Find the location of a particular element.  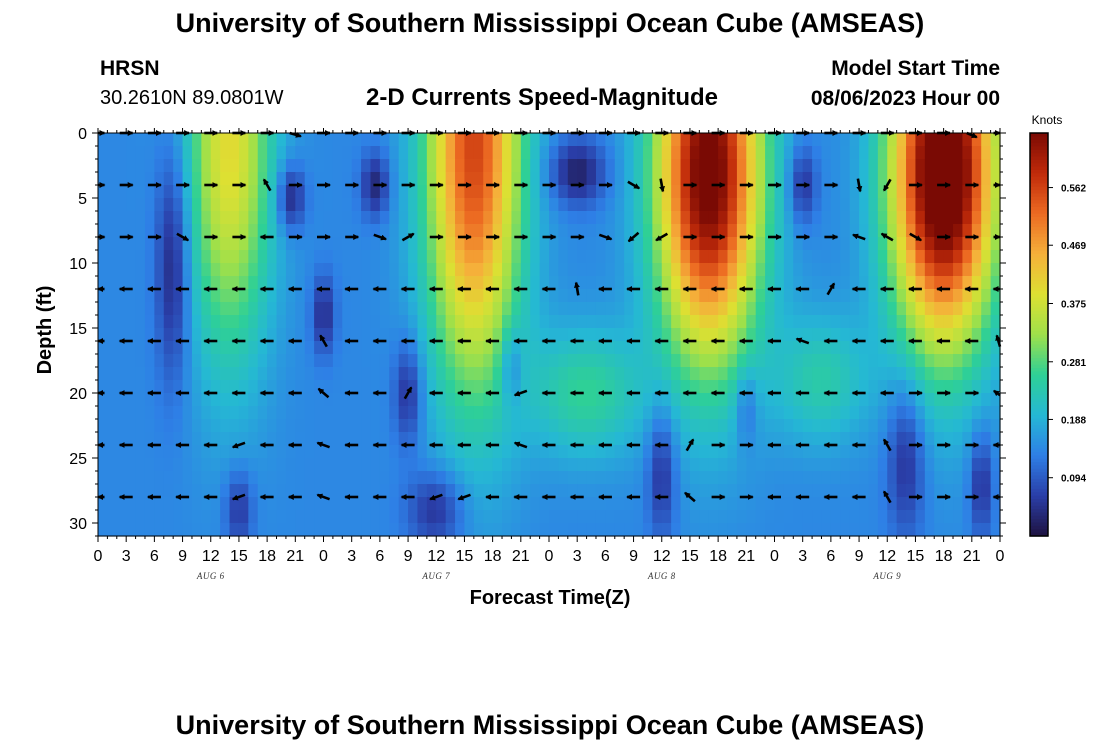

x-tick-label: 15 is located at coordinates (916, 556).